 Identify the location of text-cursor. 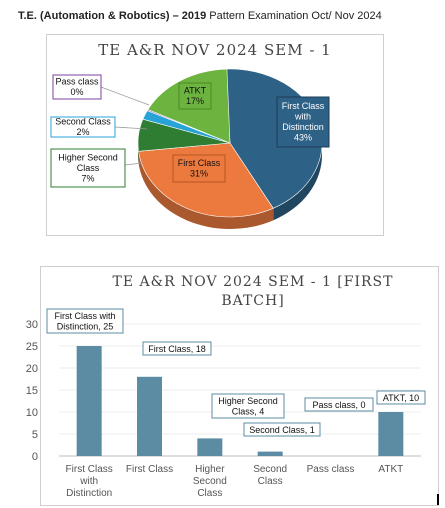
(438, 499).